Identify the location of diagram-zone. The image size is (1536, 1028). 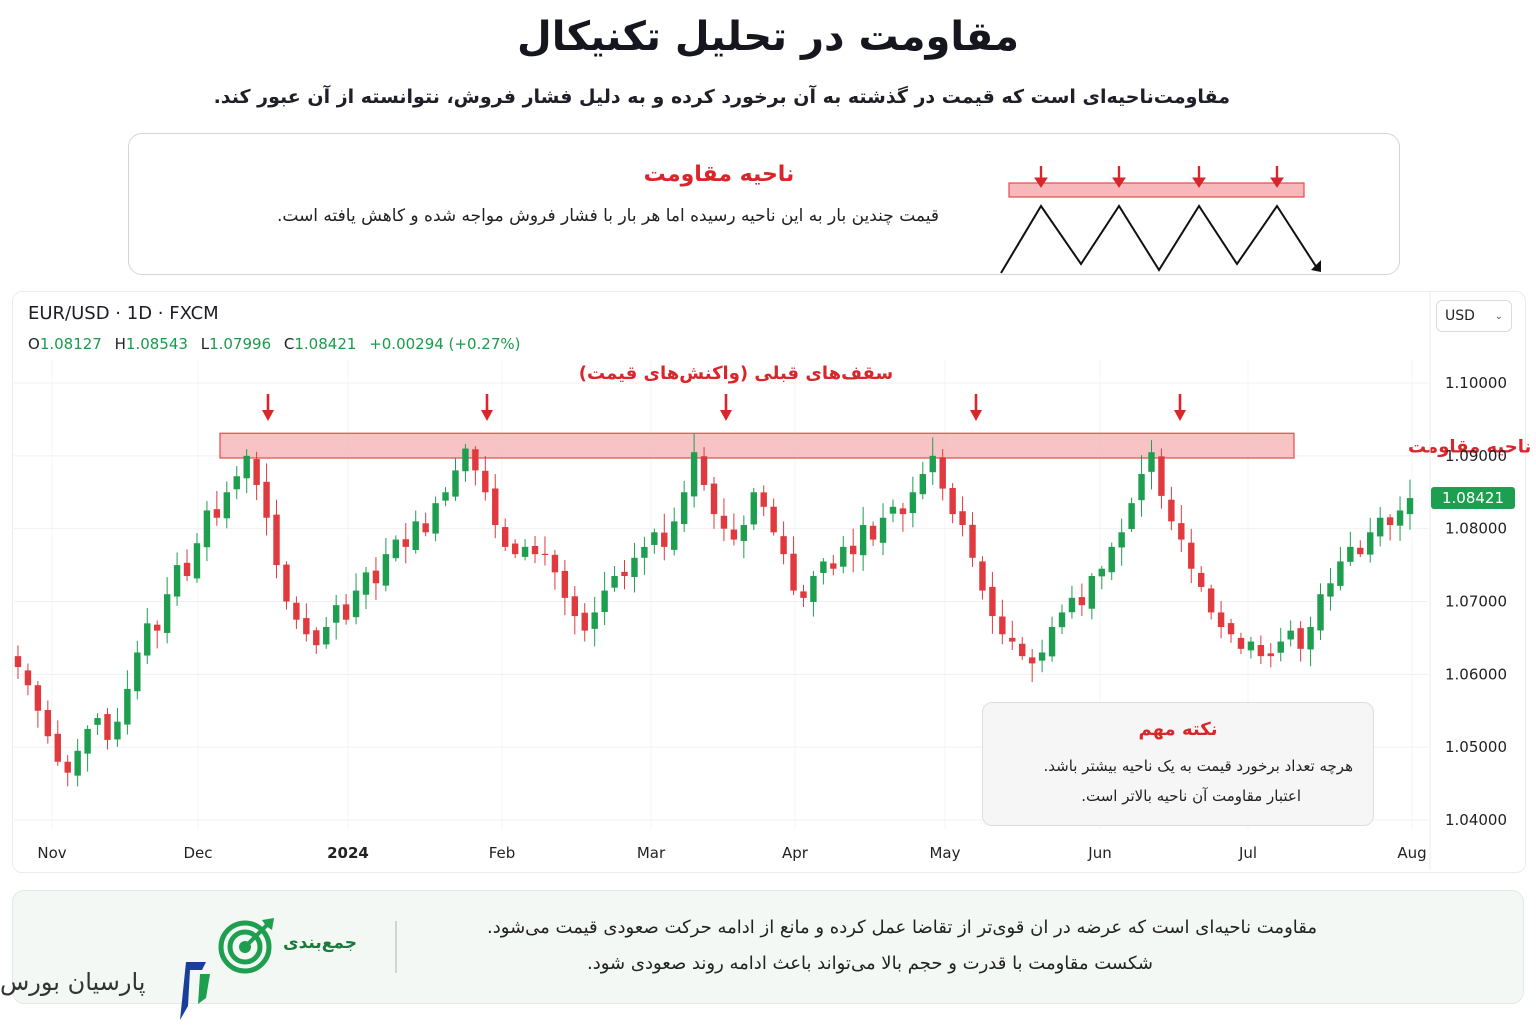
(1156, 190).